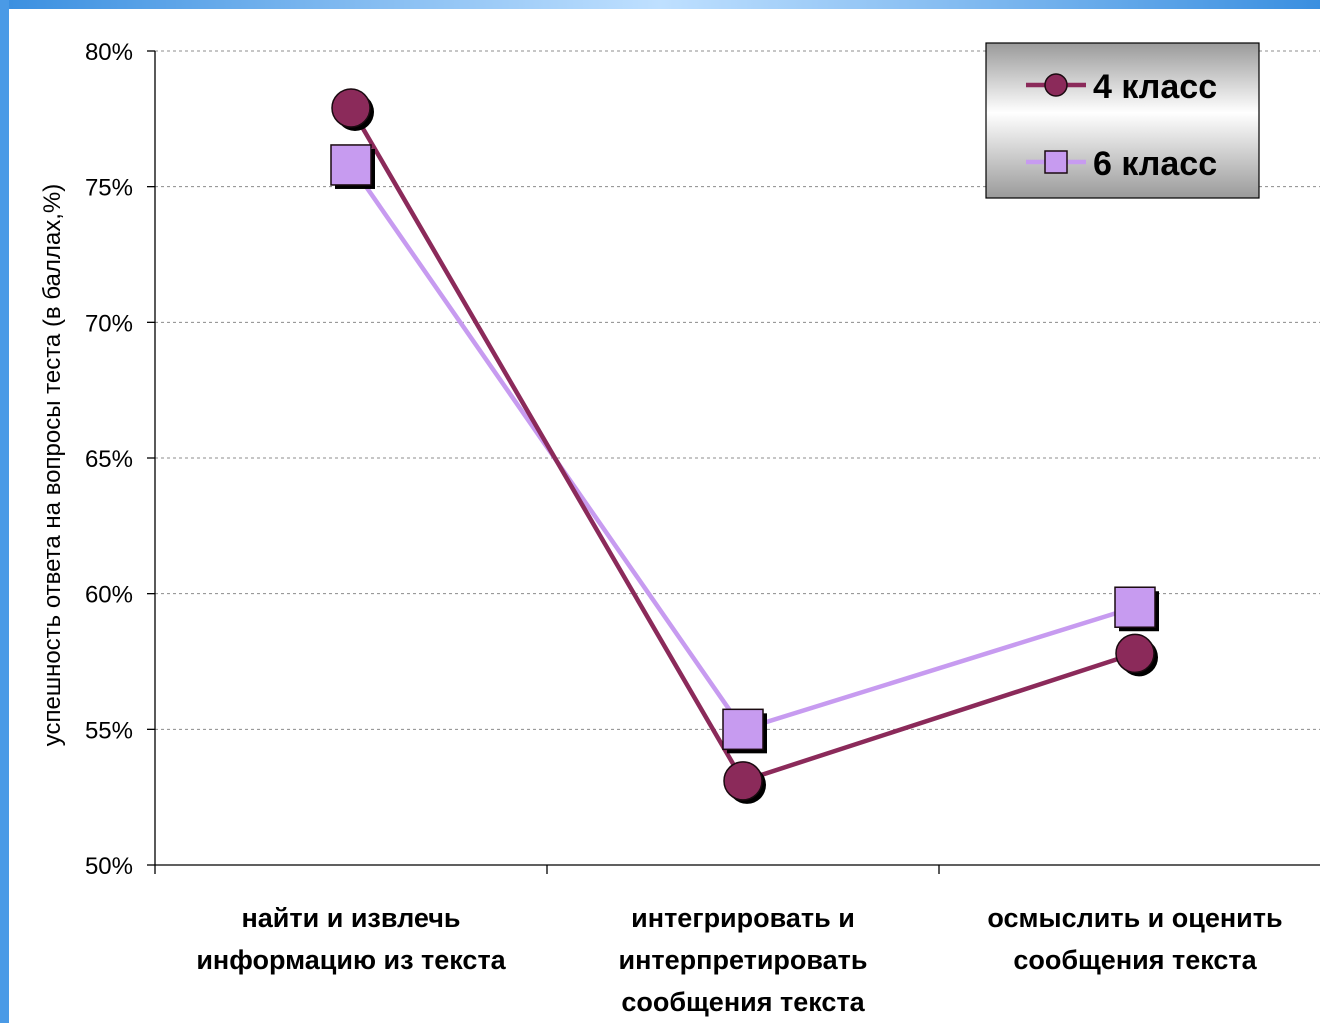 This screenshot has height=1028, width=1320. What do you see at coordinates (109, 52) in the screenshot?
I see `y-tick-label: 80%` at bounding box center [109, 52].